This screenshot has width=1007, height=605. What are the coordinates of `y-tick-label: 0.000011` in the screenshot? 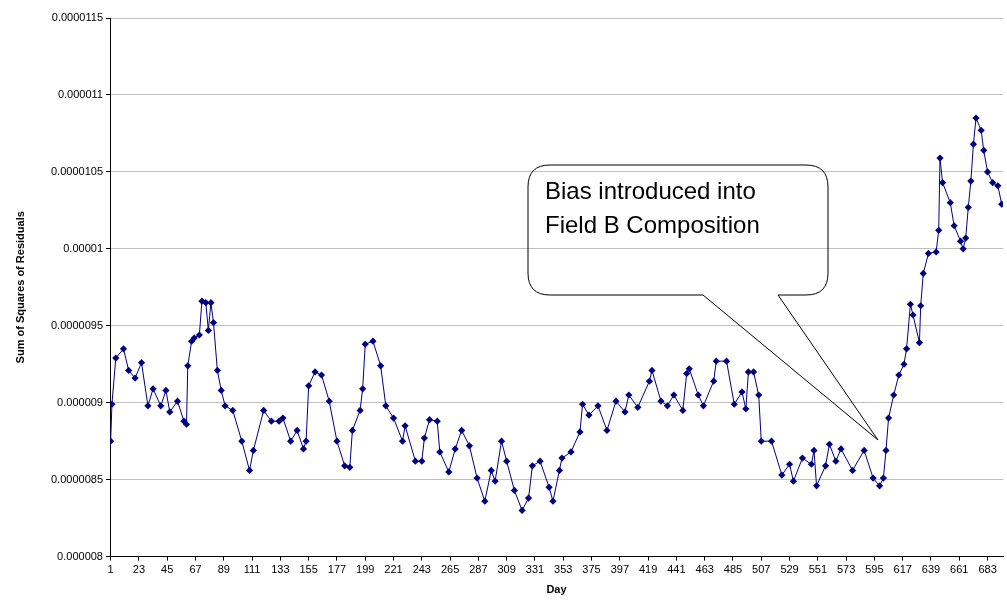 It's located at (80, 93).